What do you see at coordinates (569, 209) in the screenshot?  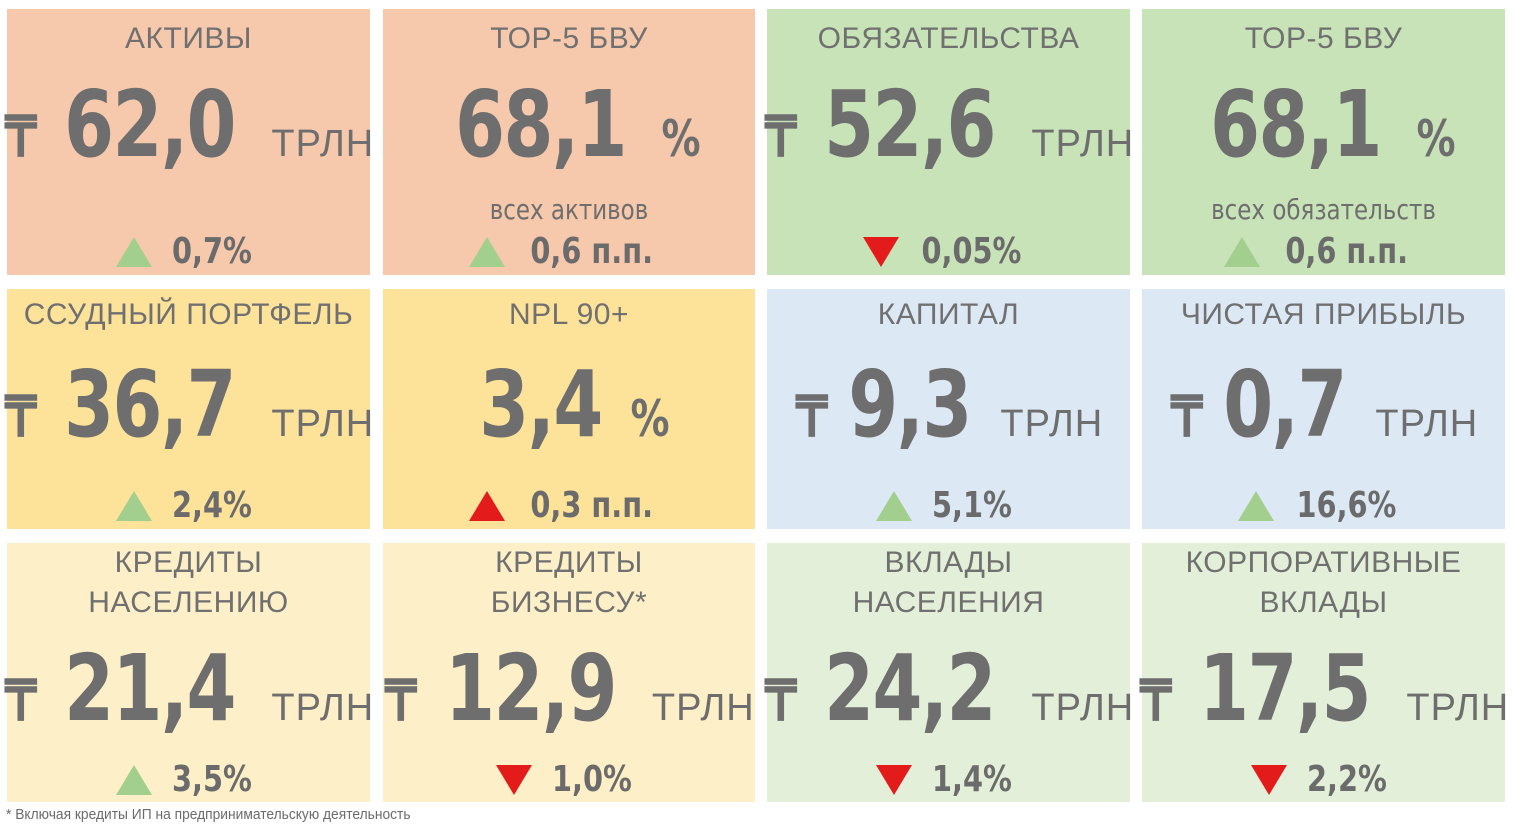 I see `tile-subtitle: всех активов` at bounding box center [569, 209].